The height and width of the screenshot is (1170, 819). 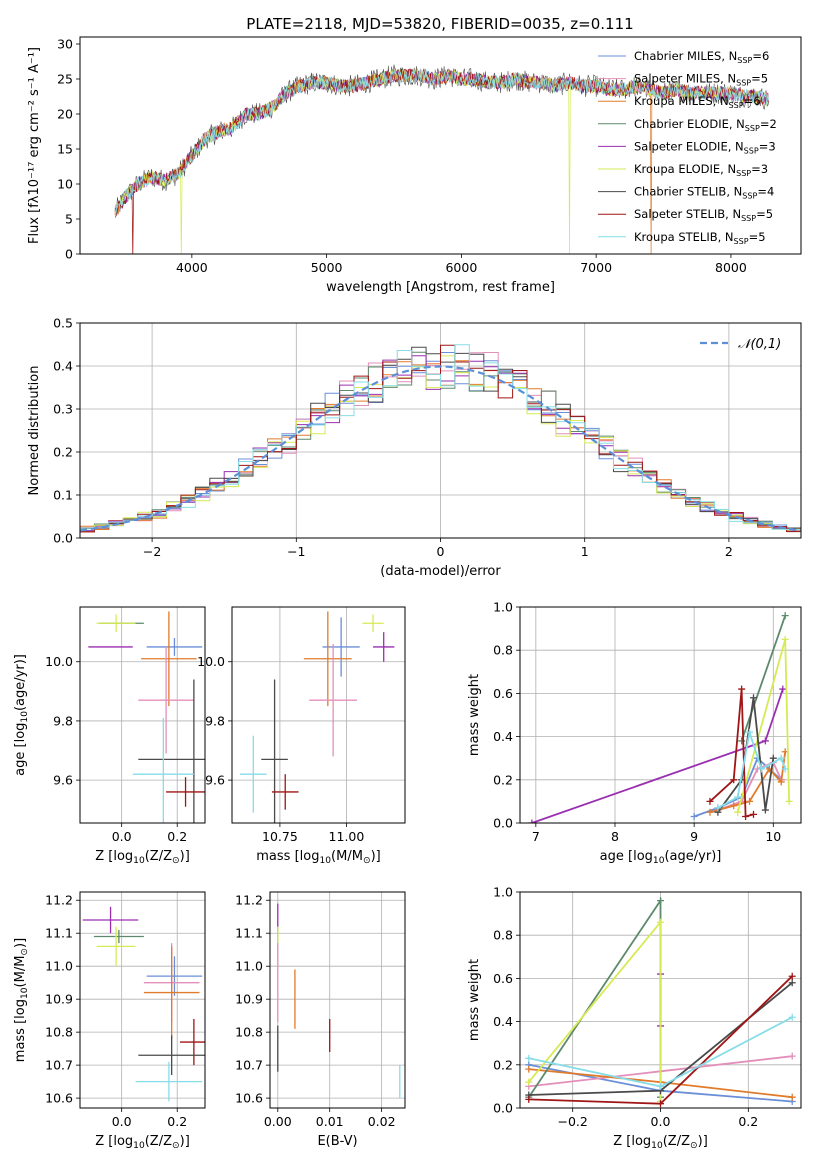 What do you see at coordinates (249, 1032) in the screenshot?
I see `y-tick-label: 10.8` at bounding box center [249, 1032].